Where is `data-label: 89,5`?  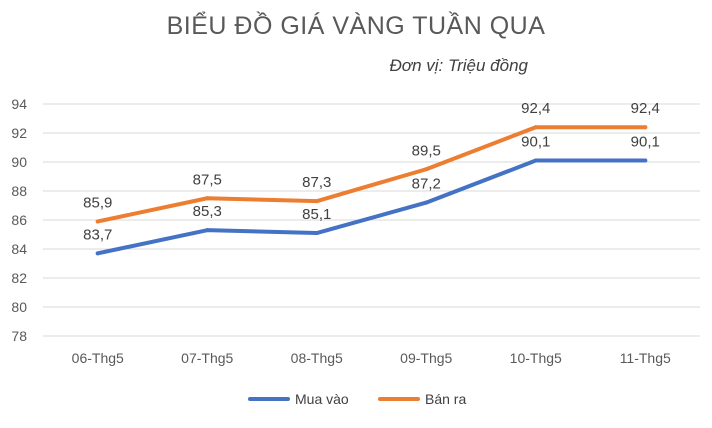
data-label: 89,5 is located at coordinates (426, 150).